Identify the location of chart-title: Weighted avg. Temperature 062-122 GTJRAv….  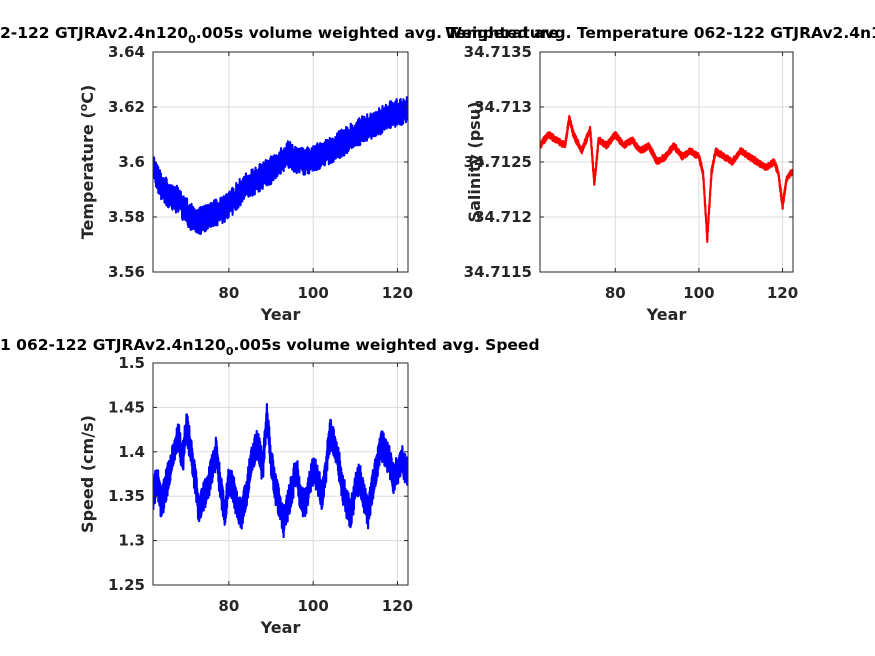
(660, 35).